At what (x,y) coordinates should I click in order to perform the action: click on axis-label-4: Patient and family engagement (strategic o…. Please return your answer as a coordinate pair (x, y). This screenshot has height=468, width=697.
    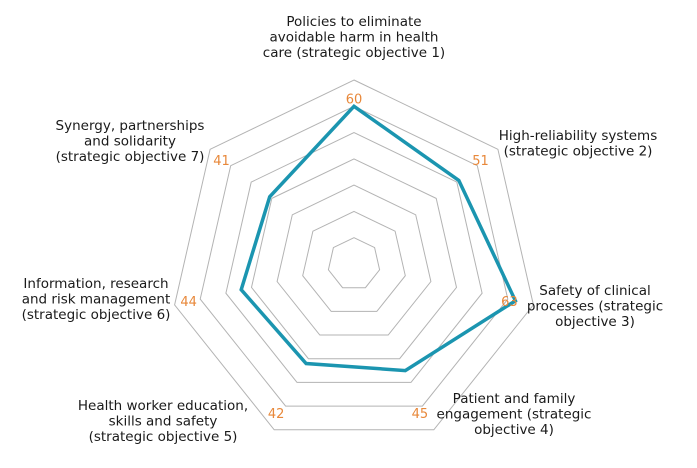
    Looking at the image, I should click on (514, 414).